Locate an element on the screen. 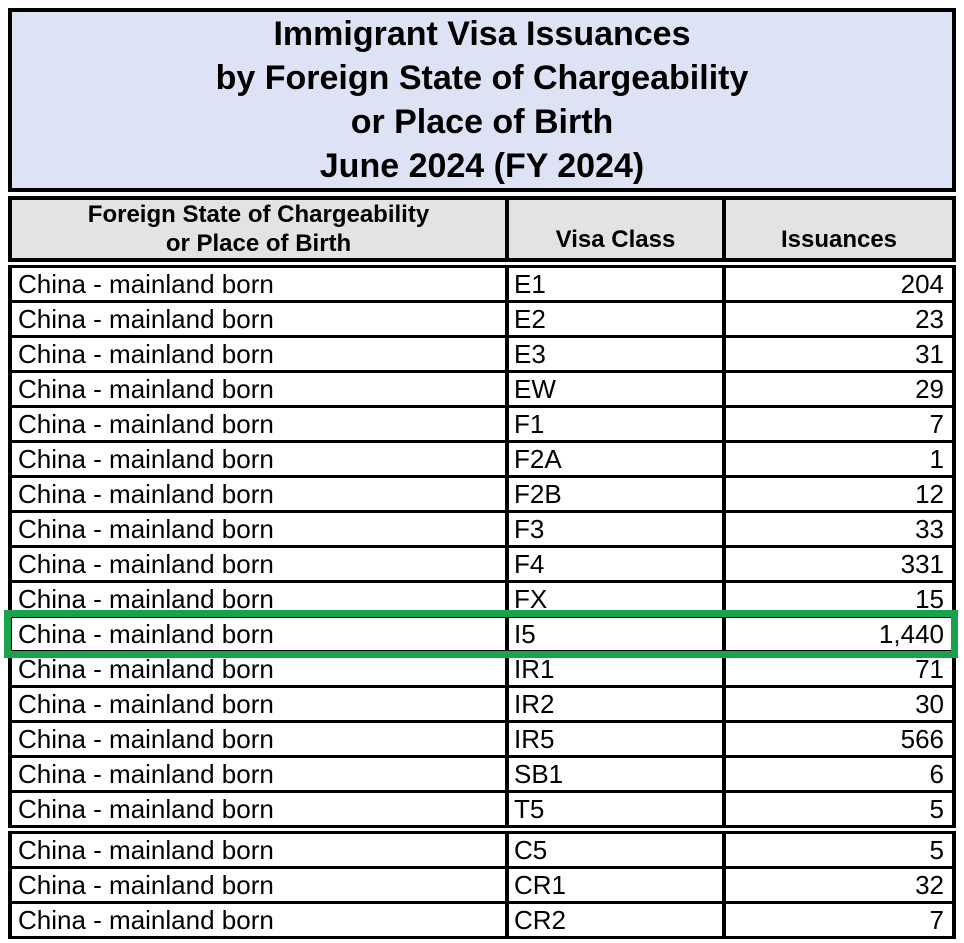 The width and height of the screenshot is (964, 943). visa-class-cell: SB1 is located at coordinates (617, 774).